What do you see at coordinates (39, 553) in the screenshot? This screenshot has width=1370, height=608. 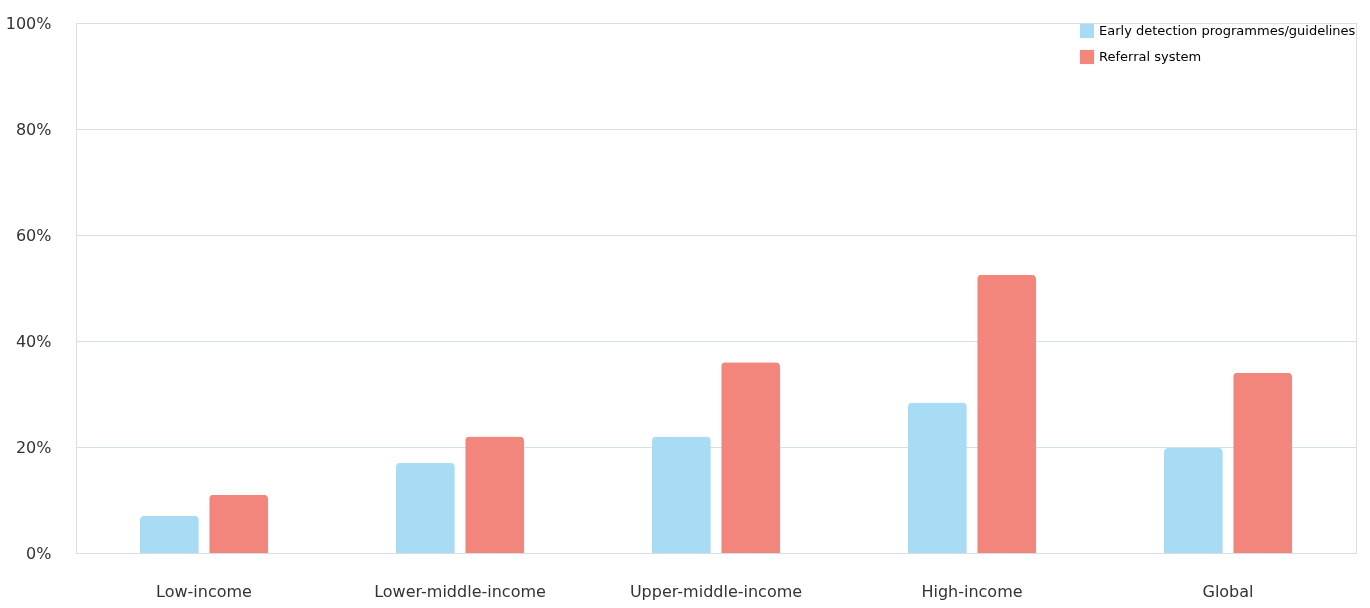 I see `y-tick-label: 0%` at bounding box center [39, 553].